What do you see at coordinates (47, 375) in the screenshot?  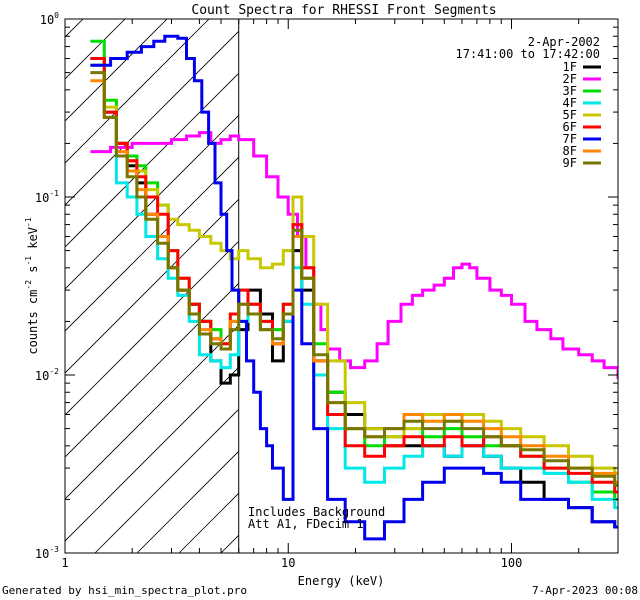 I see `y-tick-label: 10⁻²` at bounding box center [47, 375].